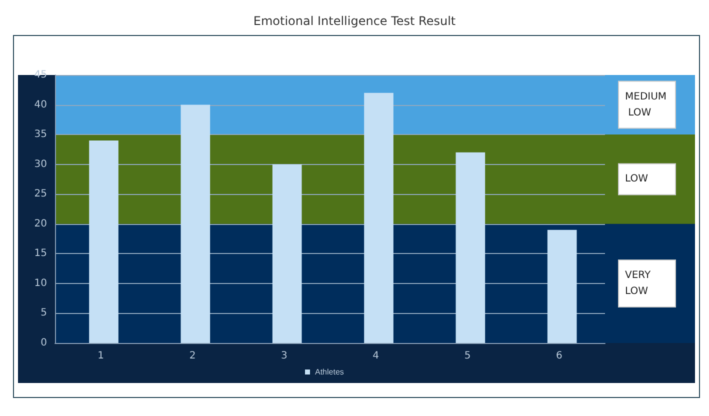 This screenshot has width=709, height=416. I want to click on x-tick-label: 3, so click(284, 356).